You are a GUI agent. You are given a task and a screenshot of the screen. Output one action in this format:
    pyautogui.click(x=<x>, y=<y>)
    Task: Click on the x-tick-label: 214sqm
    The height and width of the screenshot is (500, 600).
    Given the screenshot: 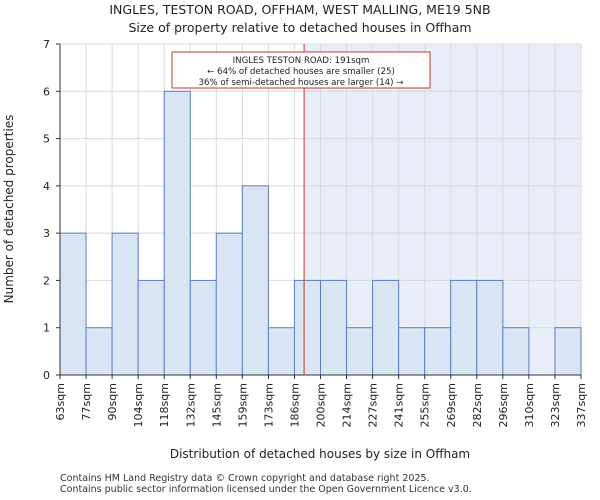 What is the action you would take?
    pyautogui.click(x=347, y=405)
    